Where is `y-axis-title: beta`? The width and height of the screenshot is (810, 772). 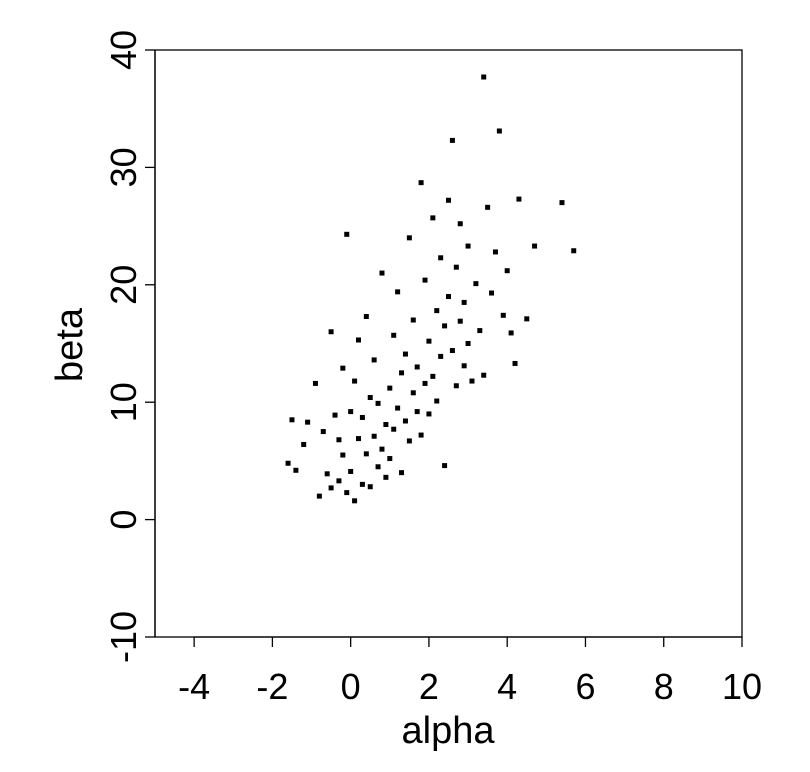 y-axis-title: beta is located at coordinates (70, 344).